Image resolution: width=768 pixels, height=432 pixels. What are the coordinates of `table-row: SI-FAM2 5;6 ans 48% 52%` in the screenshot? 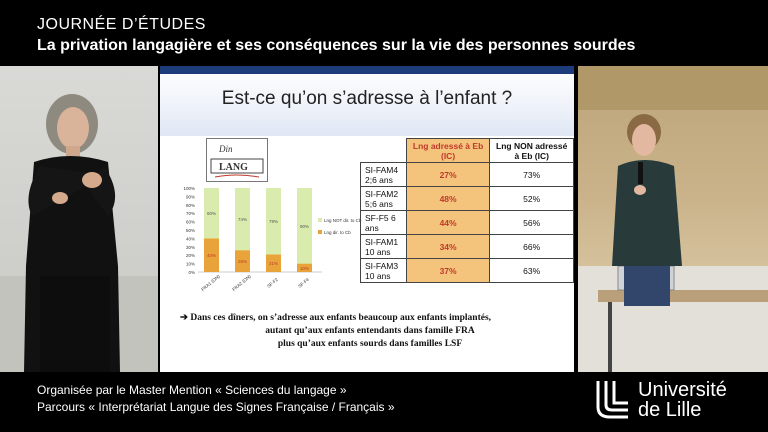 It's located at (467, 198).